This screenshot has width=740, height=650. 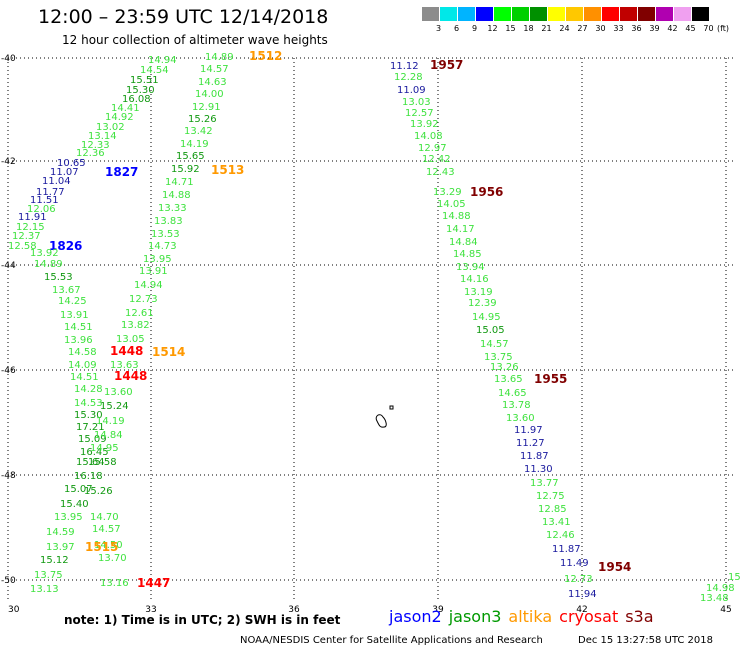 I want to click on swh-value: 14.09, so click(x=82, y=365).